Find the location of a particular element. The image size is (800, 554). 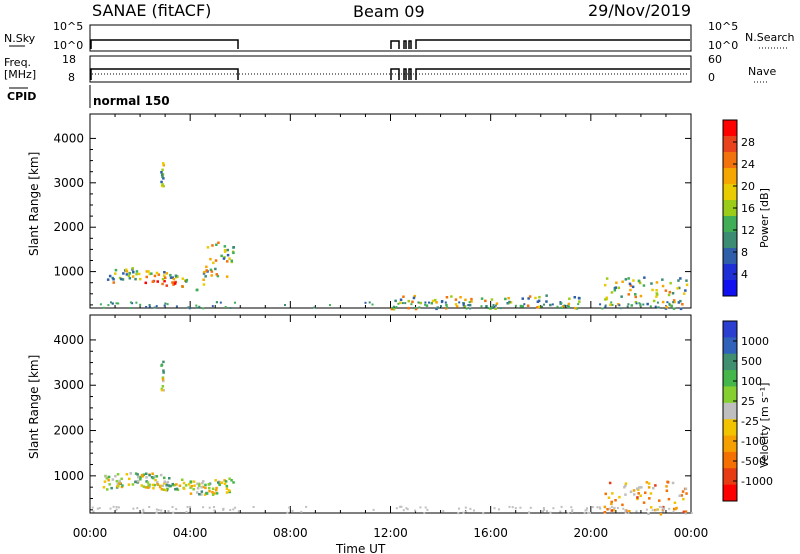

colorbars: 28 24 20 16 12 8 4 1000 500 100 25 -25 -100 -500 -1000 is located at coordinates (747, 310).